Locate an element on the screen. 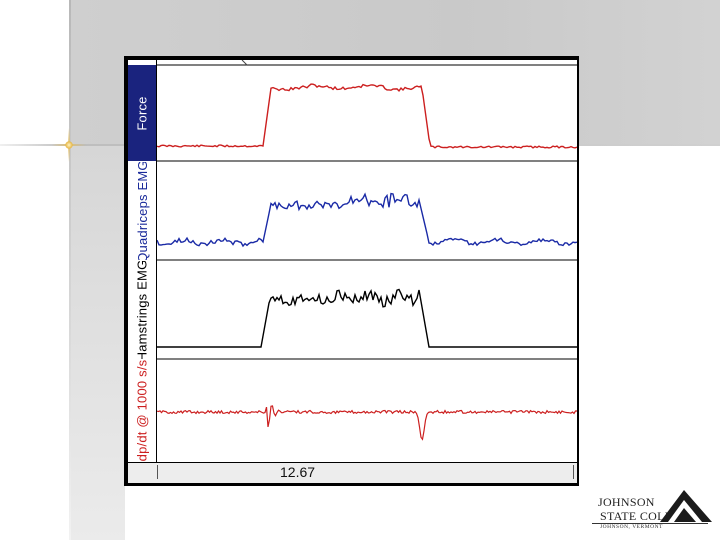 This screenshot has height=540, width=720. channel-label-text: Quadriceps EMG is located at coordinates (142, 211).